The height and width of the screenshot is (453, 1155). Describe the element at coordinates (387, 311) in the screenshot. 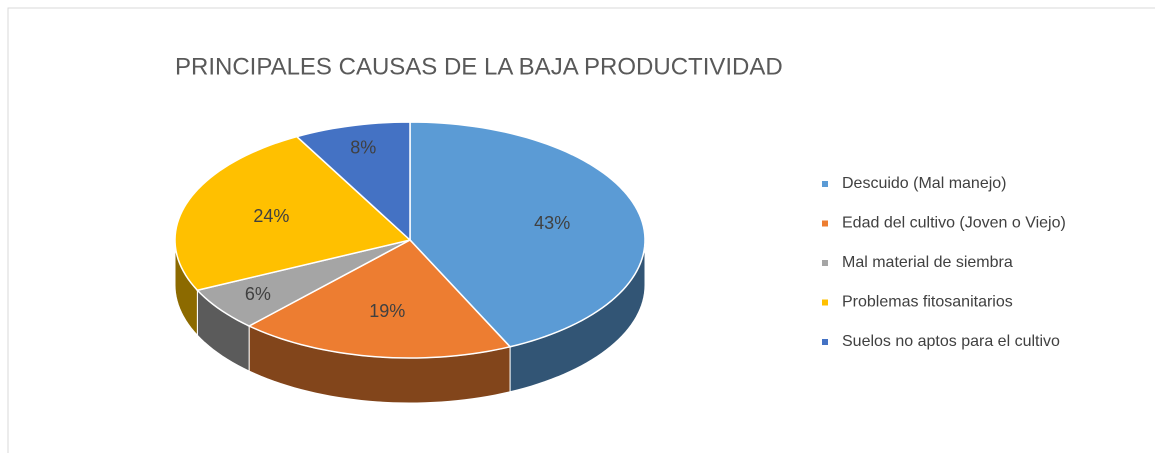

I see `data-label: 19%` at that location.